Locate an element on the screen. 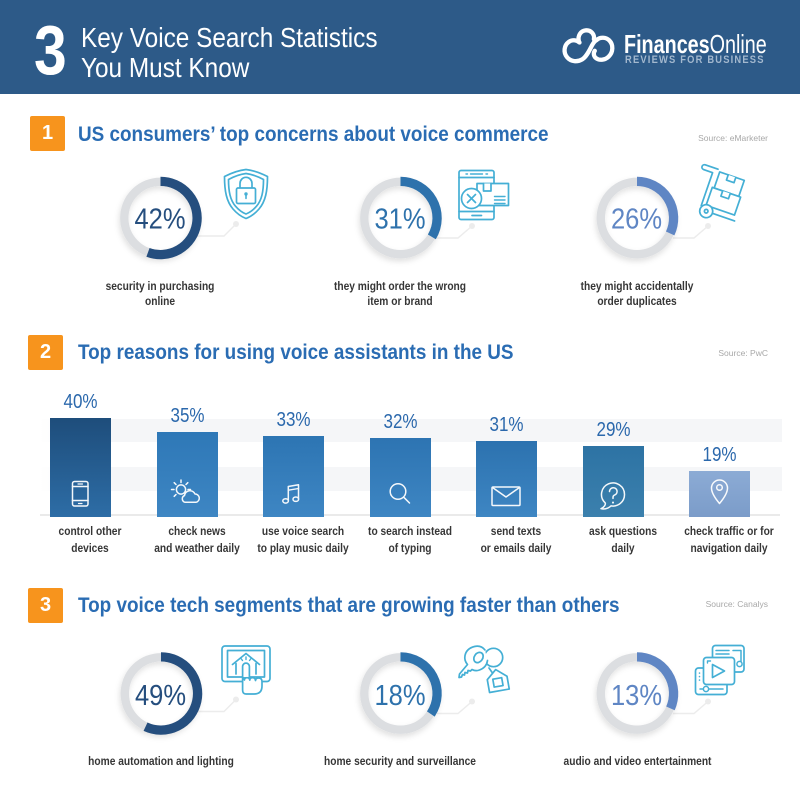 This screenshot has width=800, height=800. svg-text: 13% is located at coordinates (636, 694).